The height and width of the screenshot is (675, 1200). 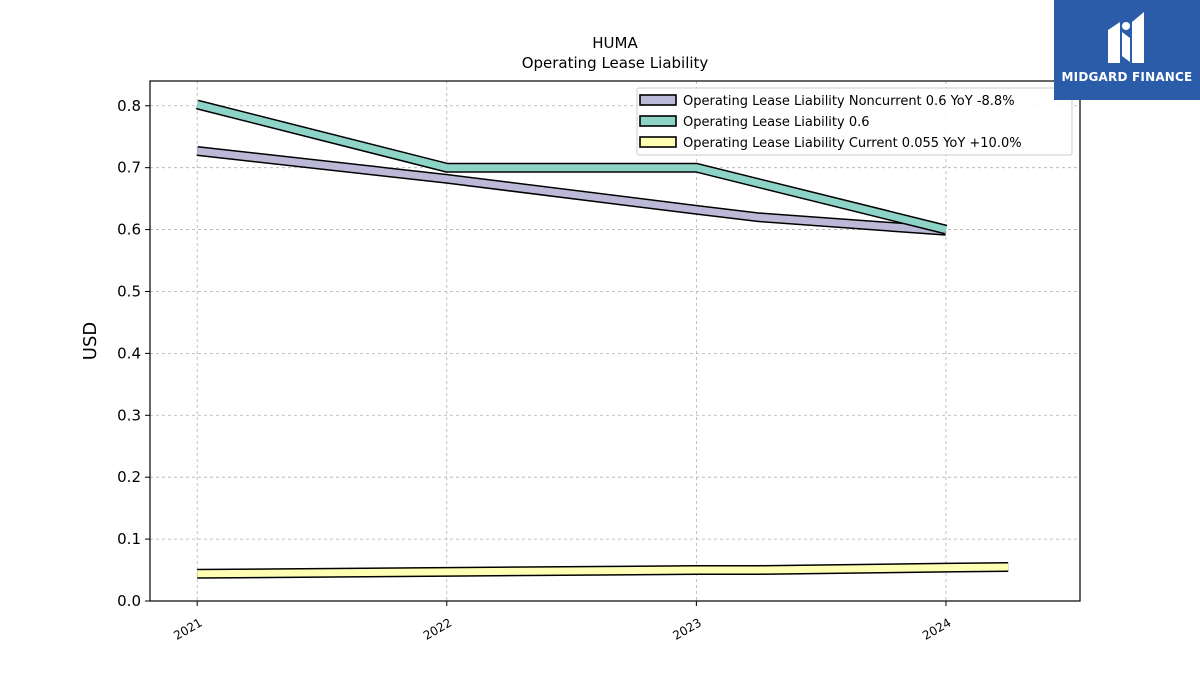 I want to click on y-tick-label: 0.4, so click(x=129, y=353).